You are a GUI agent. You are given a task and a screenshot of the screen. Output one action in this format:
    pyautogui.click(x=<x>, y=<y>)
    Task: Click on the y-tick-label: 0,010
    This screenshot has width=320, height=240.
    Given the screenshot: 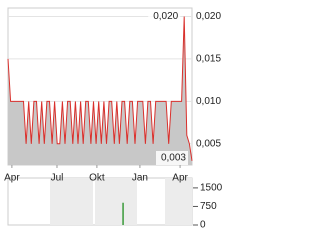 What is the action you would take?
    pyautogui.click(x=208, y=101)
    